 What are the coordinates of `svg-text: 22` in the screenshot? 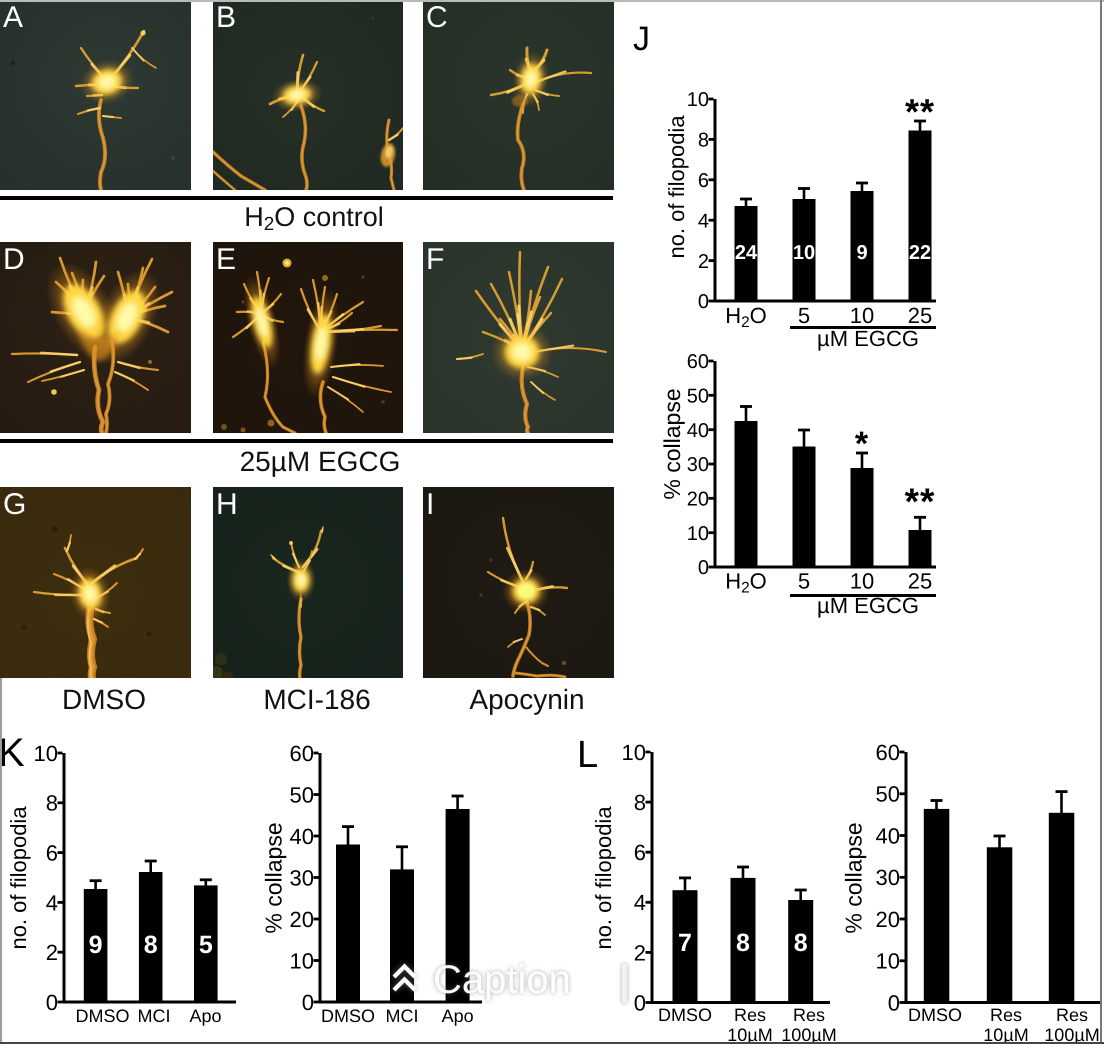 It's located at (920, 253).